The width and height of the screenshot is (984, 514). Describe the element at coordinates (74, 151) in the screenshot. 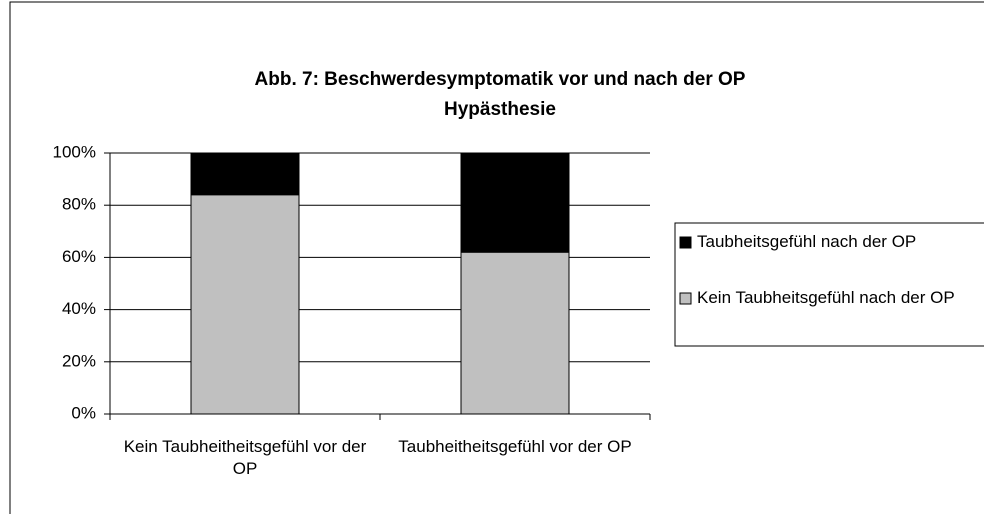

I see `y-tick-label: 100%` at that location.